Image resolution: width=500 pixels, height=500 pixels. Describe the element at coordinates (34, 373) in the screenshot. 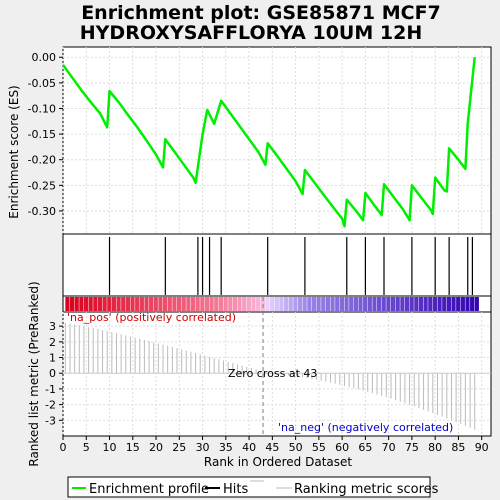

I see `rank-y-axis-label: Ranked list metric (PreRanked)` at that location.